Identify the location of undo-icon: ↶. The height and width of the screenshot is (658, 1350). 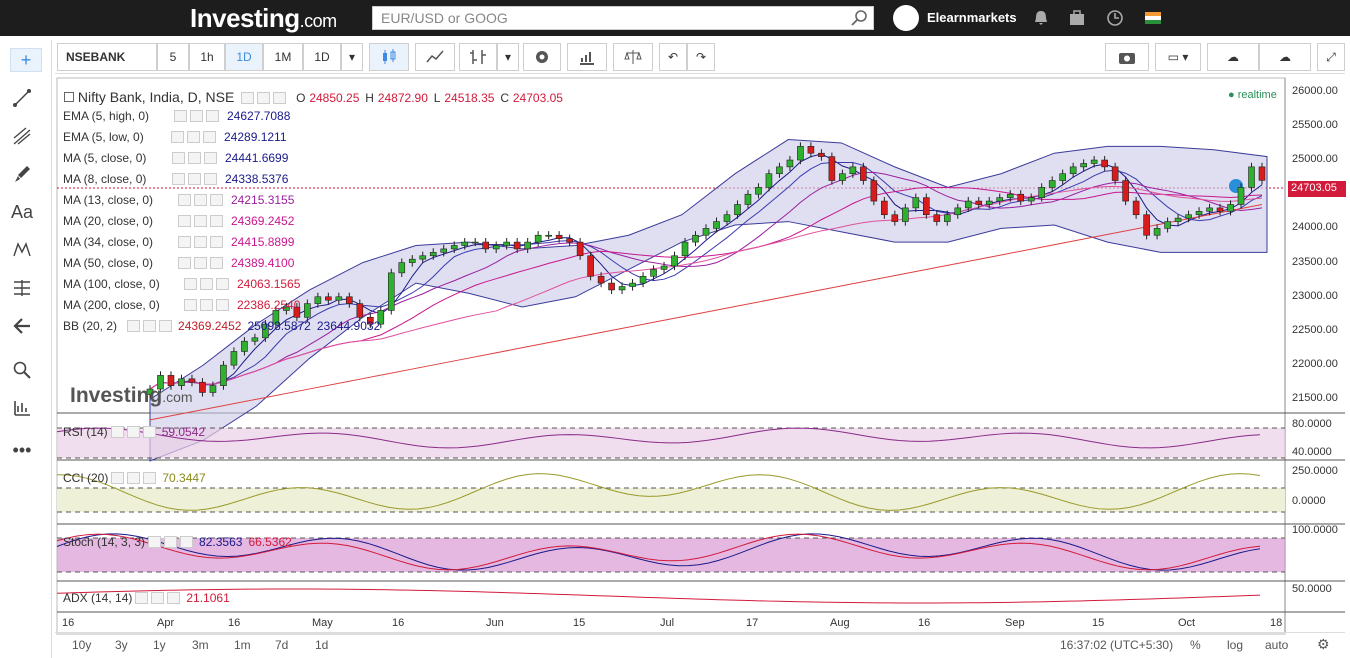
(673, 57).